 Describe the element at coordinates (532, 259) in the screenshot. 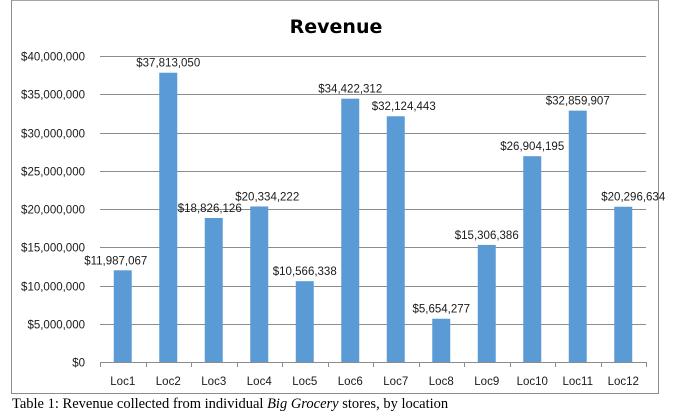

I see `bar-loc10` at that location.